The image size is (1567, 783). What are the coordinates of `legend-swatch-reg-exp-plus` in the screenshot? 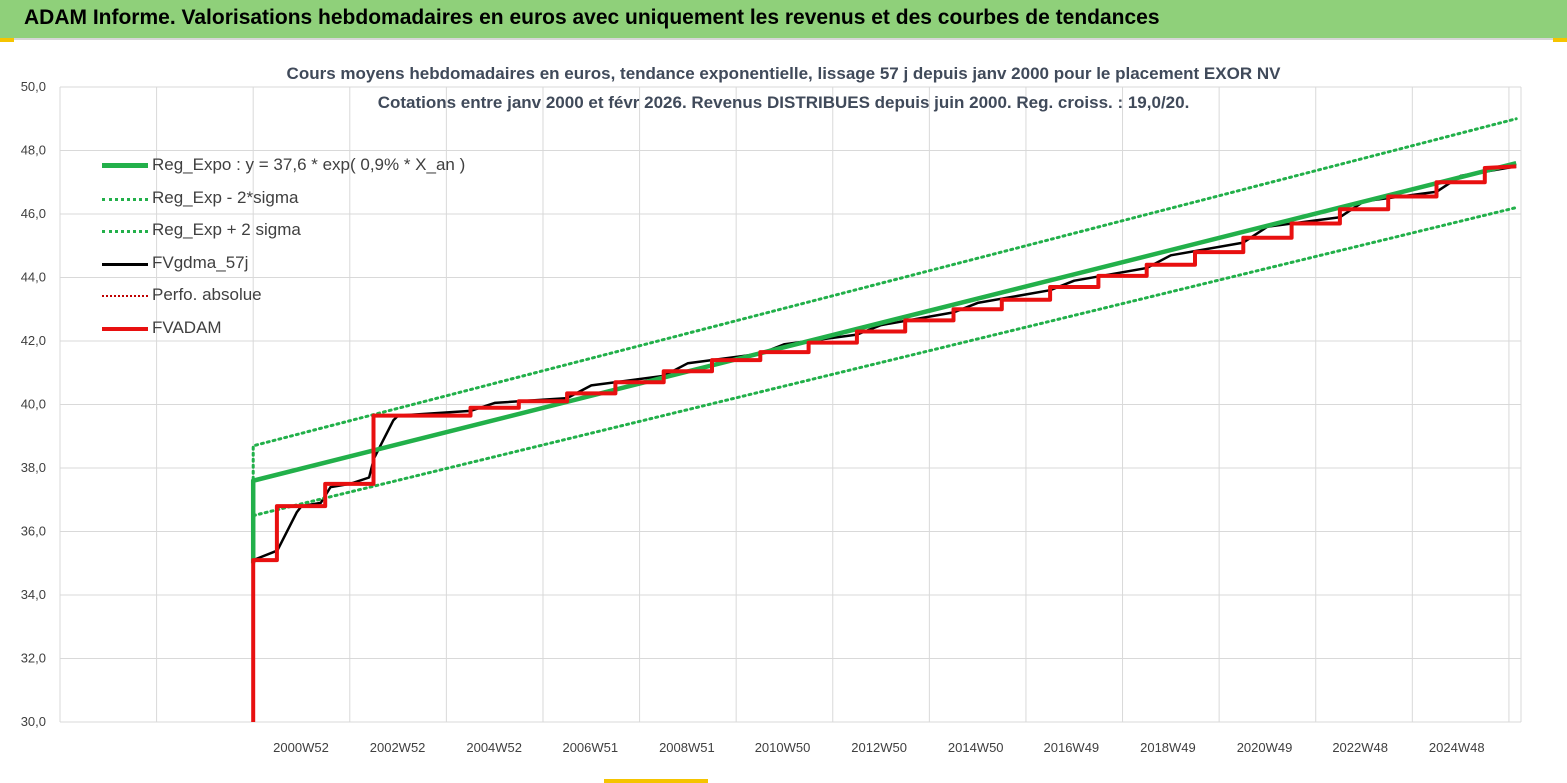 It's located at (125, 232).